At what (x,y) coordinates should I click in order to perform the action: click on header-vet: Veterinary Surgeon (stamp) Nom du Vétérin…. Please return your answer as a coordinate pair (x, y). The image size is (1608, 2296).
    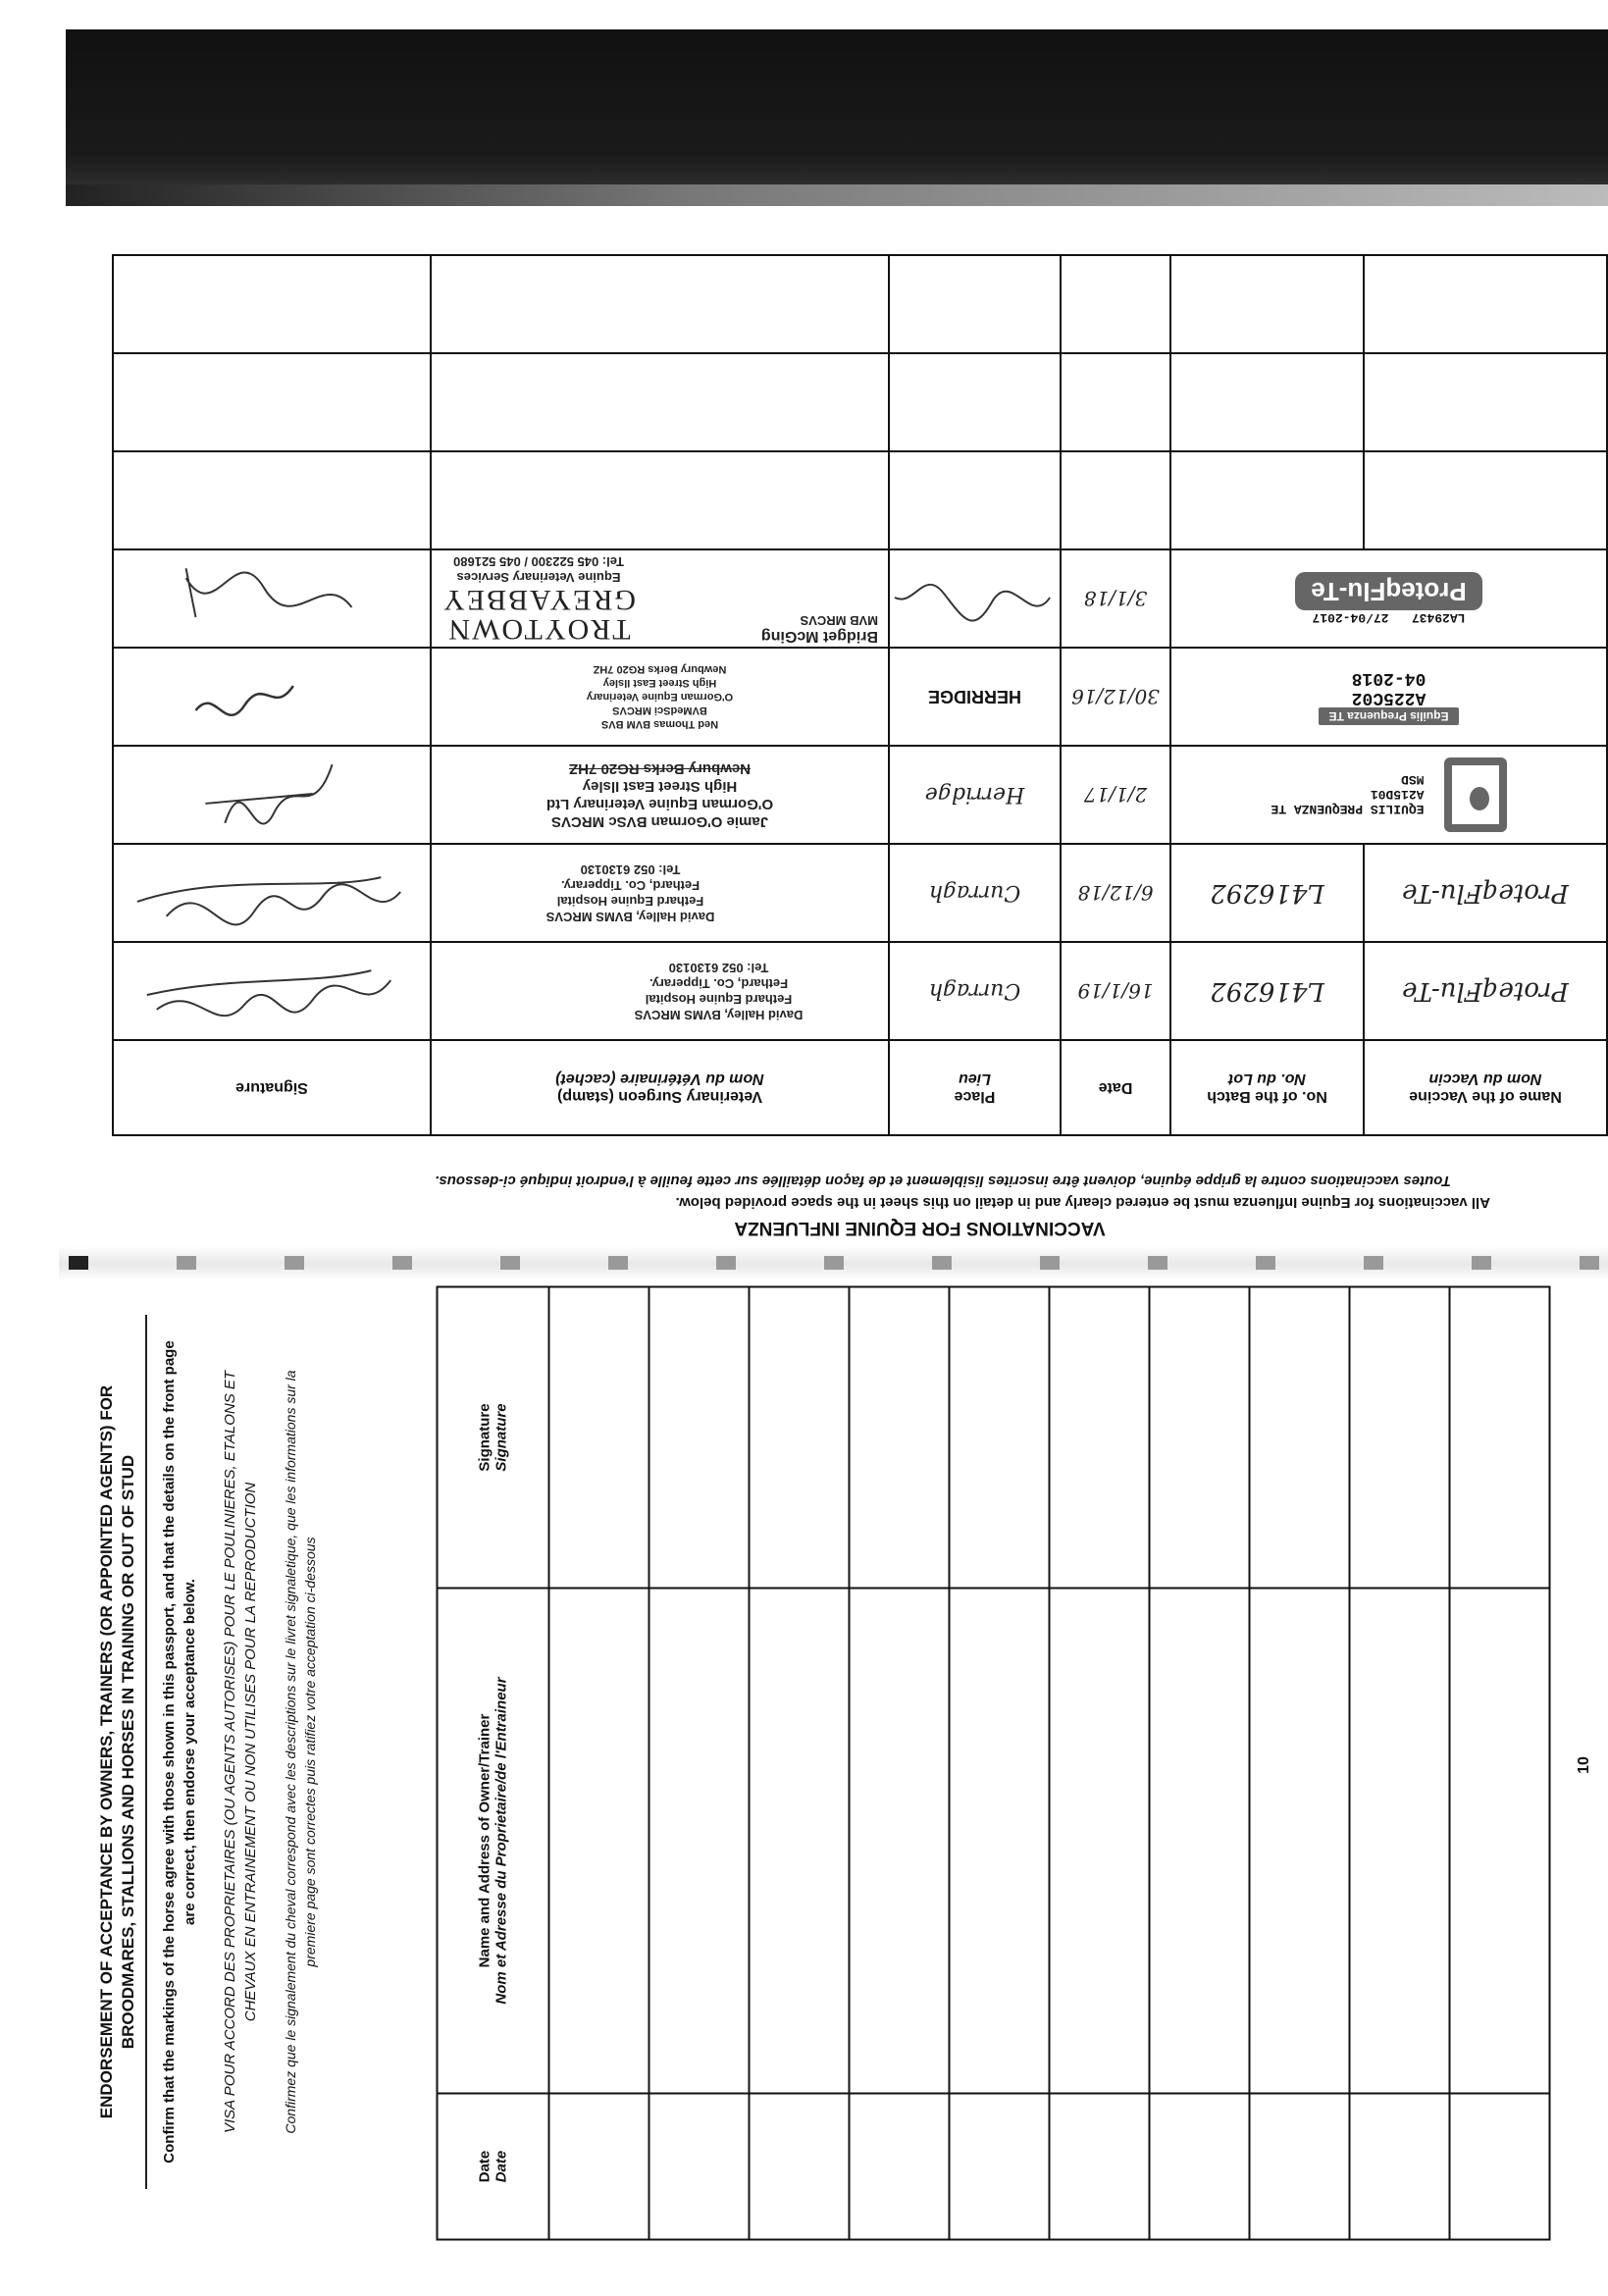
    Looking at the image, I should click on (660, 1087).